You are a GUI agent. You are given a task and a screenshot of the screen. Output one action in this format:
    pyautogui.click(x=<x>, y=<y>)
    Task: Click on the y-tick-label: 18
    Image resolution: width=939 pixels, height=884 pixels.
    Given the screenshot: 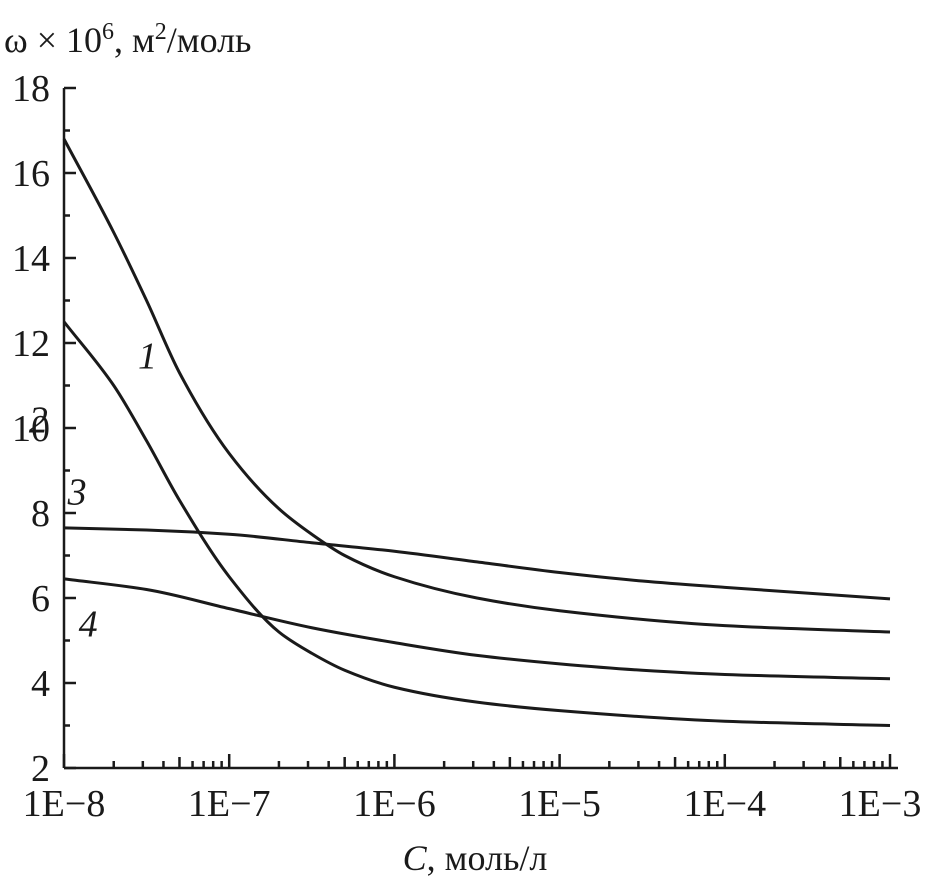 What is the action you would take?
    pyautogui.click(x=31, y=89)
    